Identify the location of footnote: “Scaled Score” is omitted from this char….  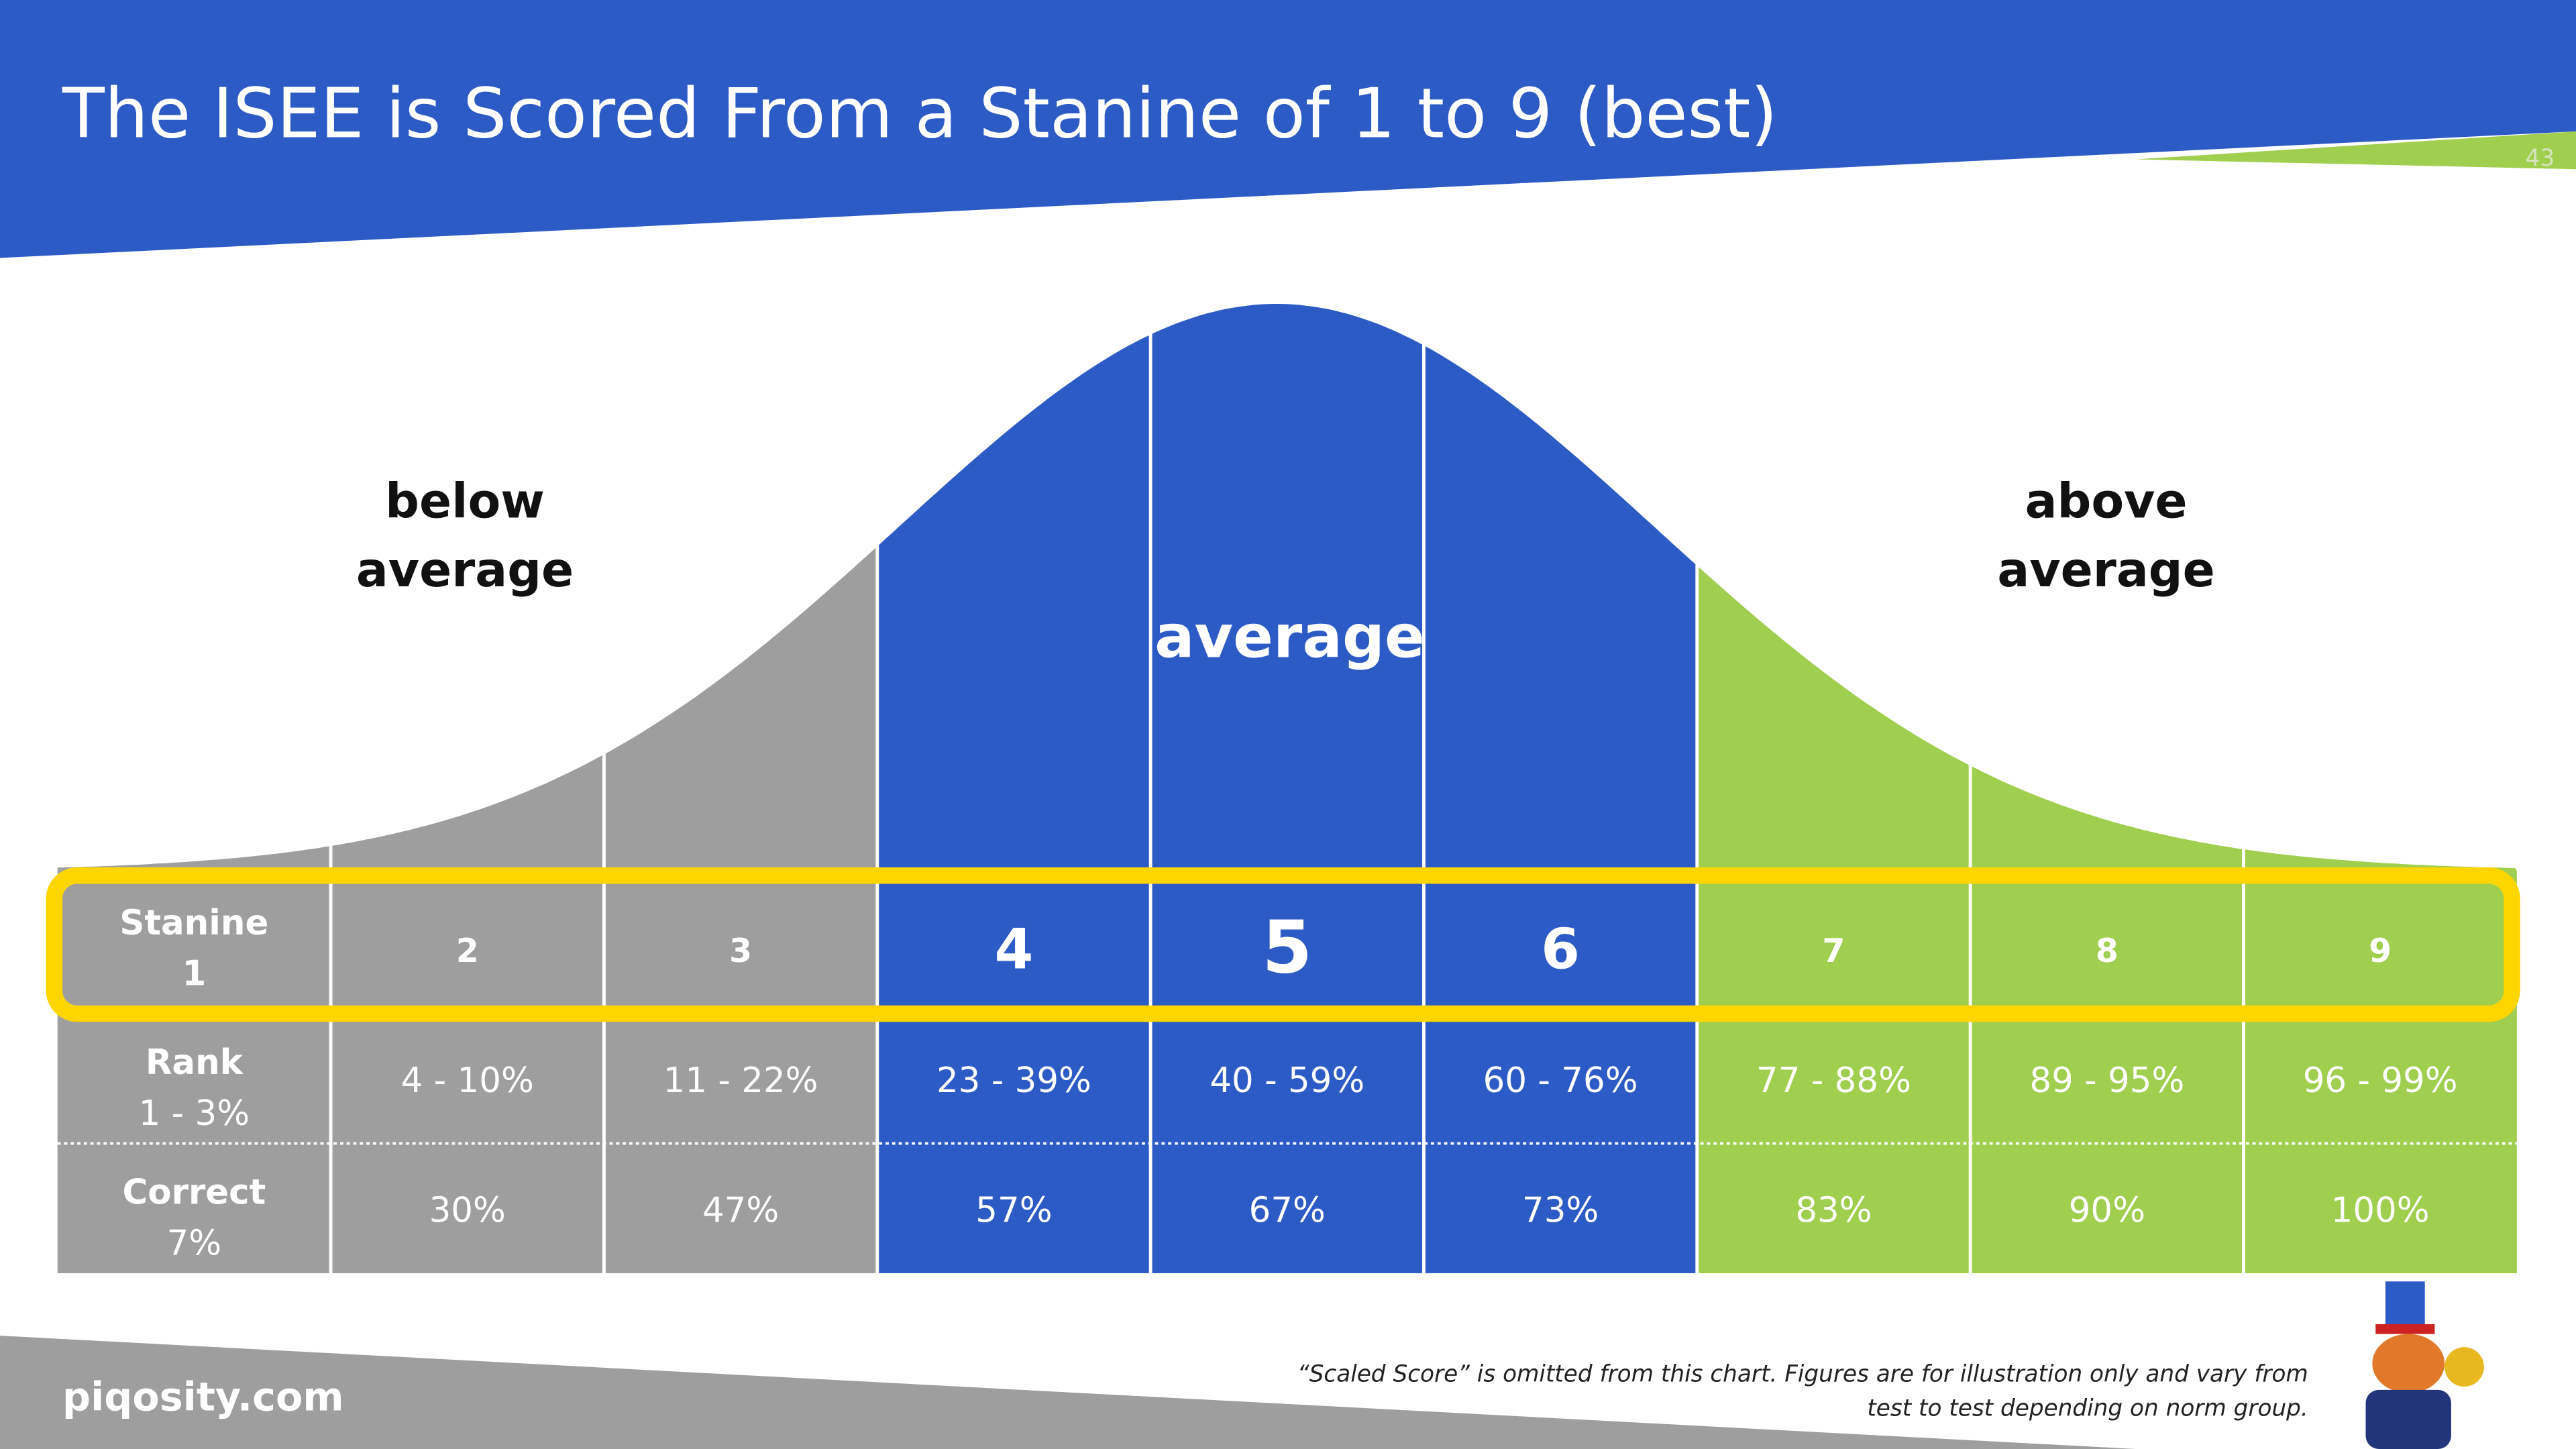
(1802, 1373).